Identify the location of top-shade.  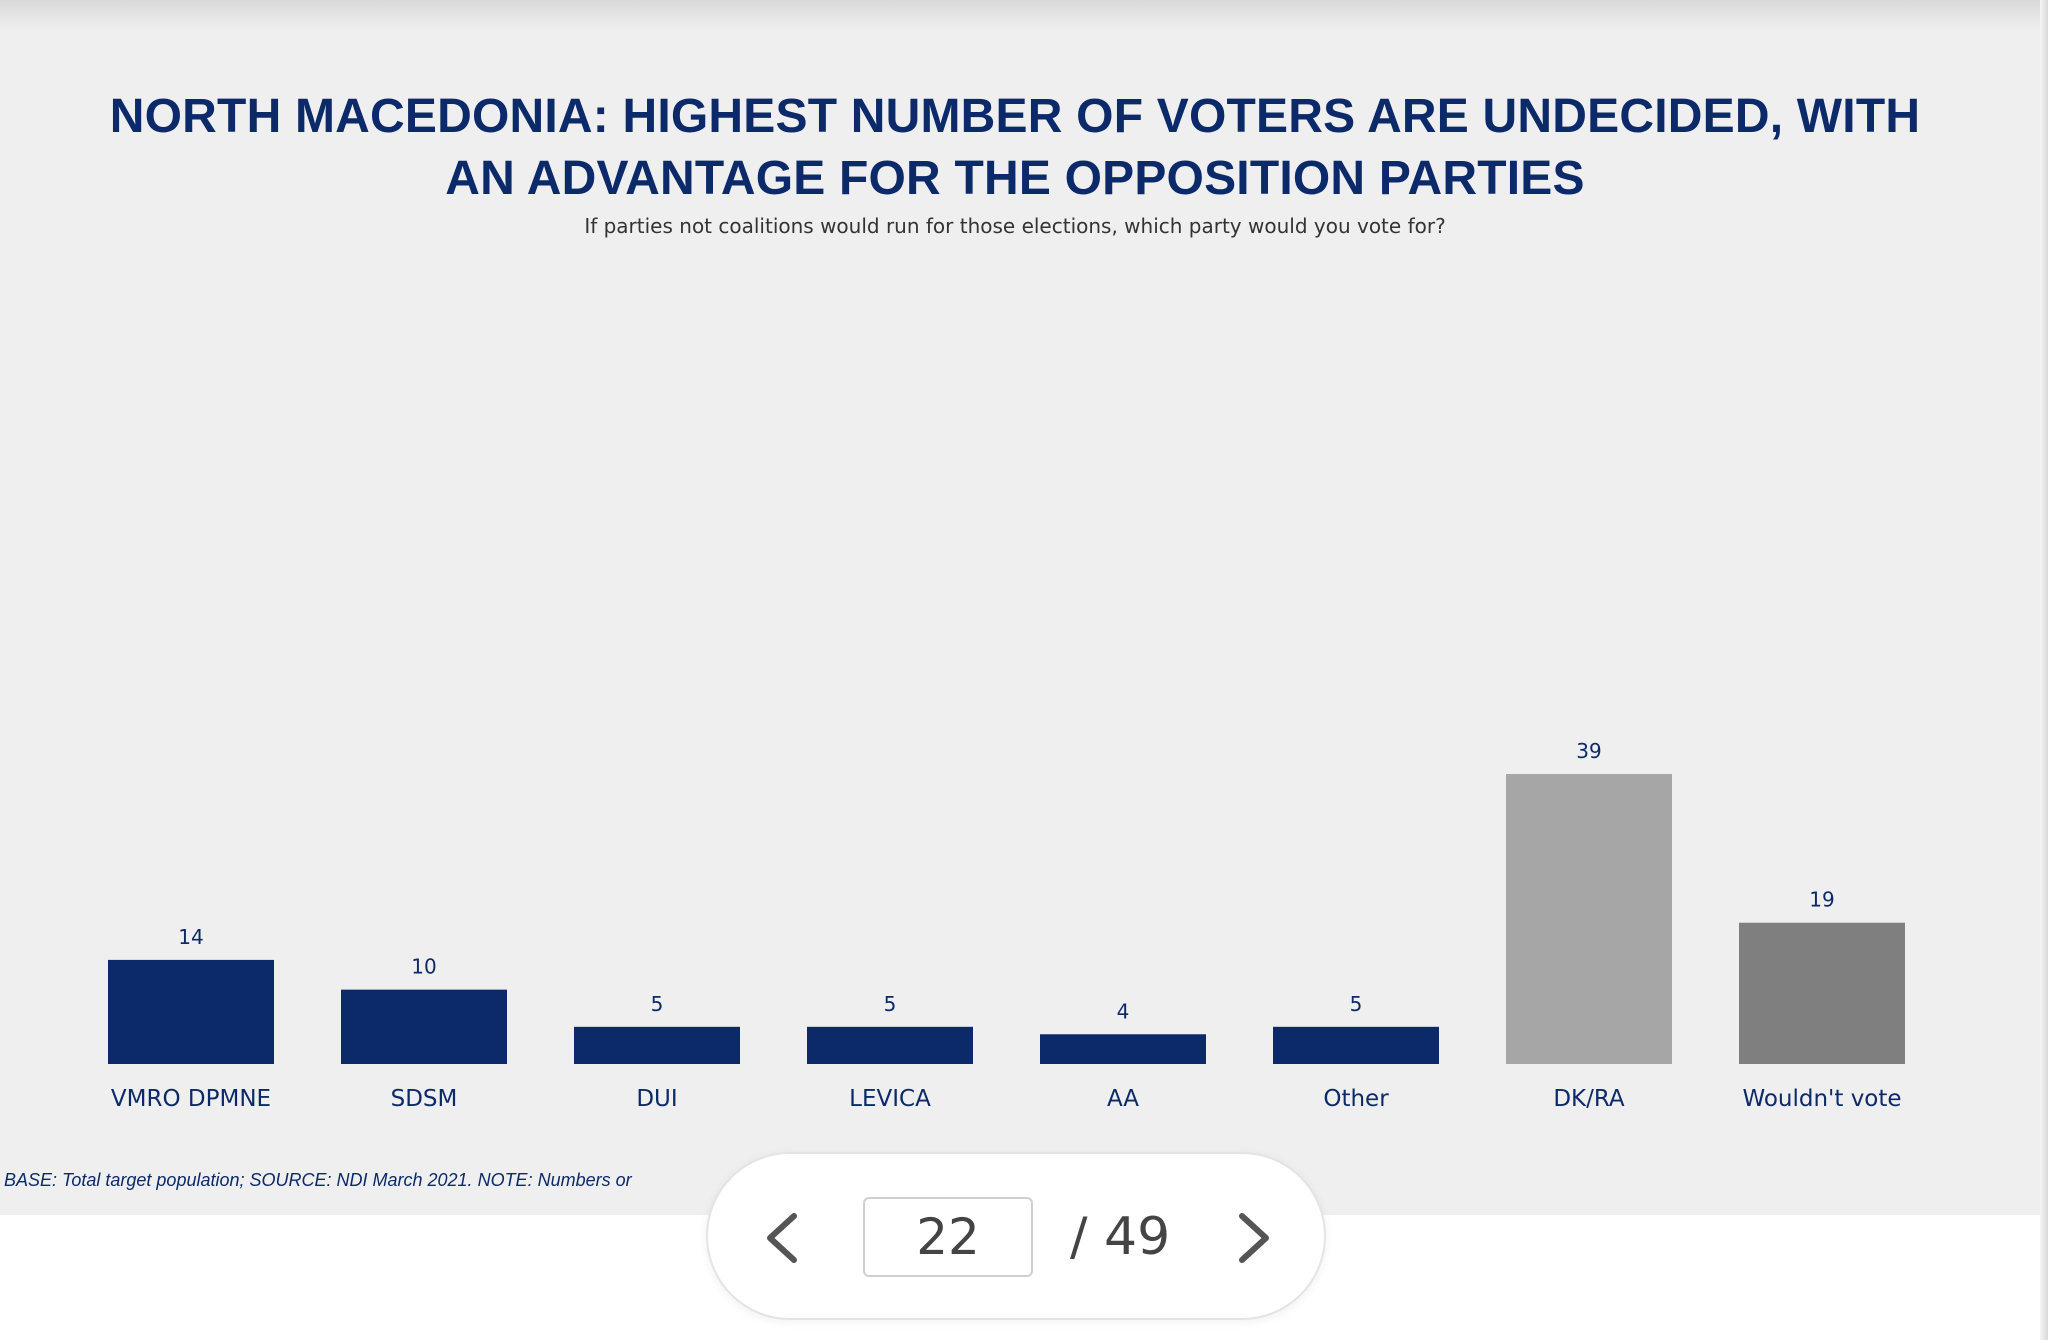
(1024, 15).